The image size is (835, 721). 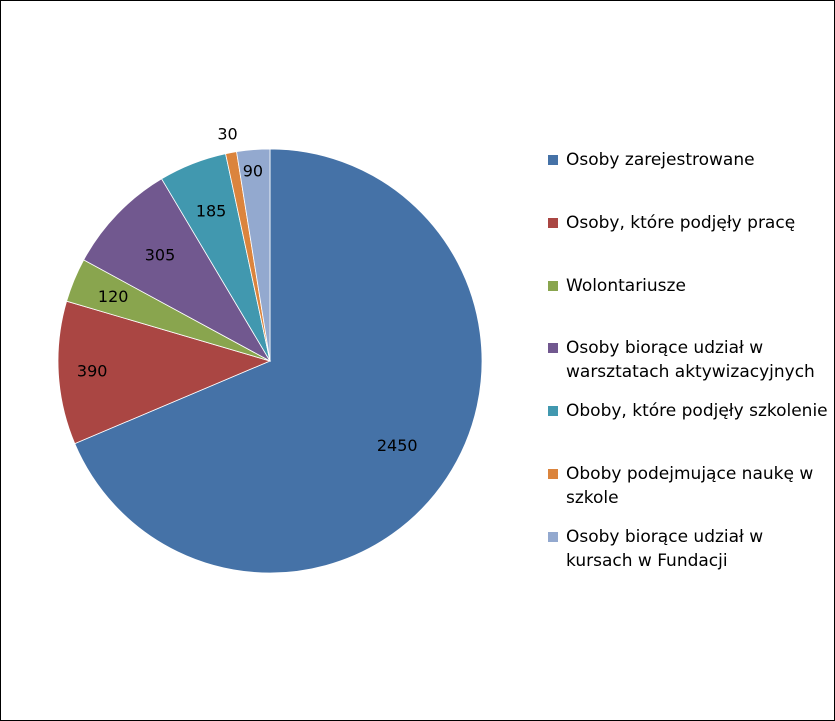 What do you see at coordinates (227, 133) in the screenshot?
I see `data-label-6: 30` at bounding box center [227, 133].